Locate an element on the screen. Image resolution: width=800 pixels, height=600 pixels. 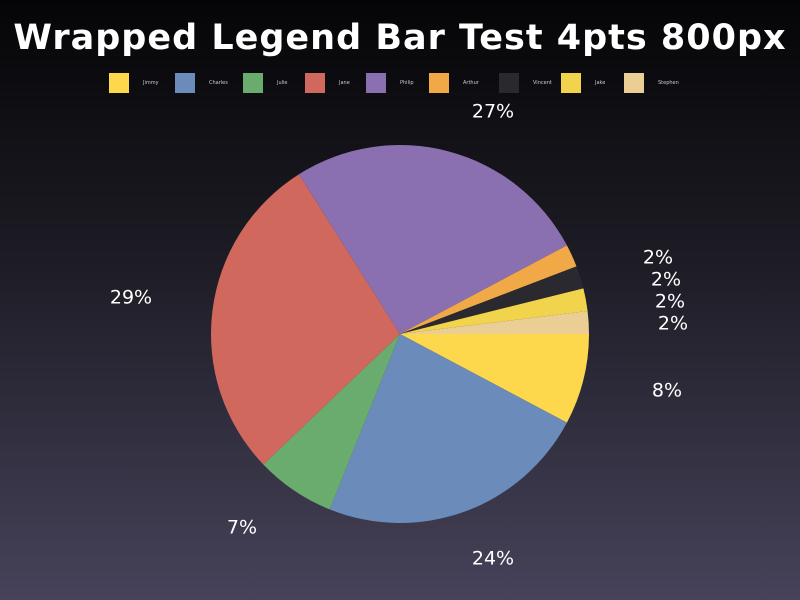
pie-slice-jane is located at coordinates (305, 319).